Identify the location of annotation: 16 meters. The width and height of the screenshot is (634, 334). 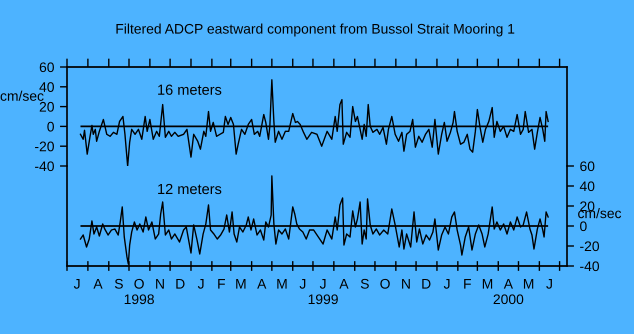
(190, 89).